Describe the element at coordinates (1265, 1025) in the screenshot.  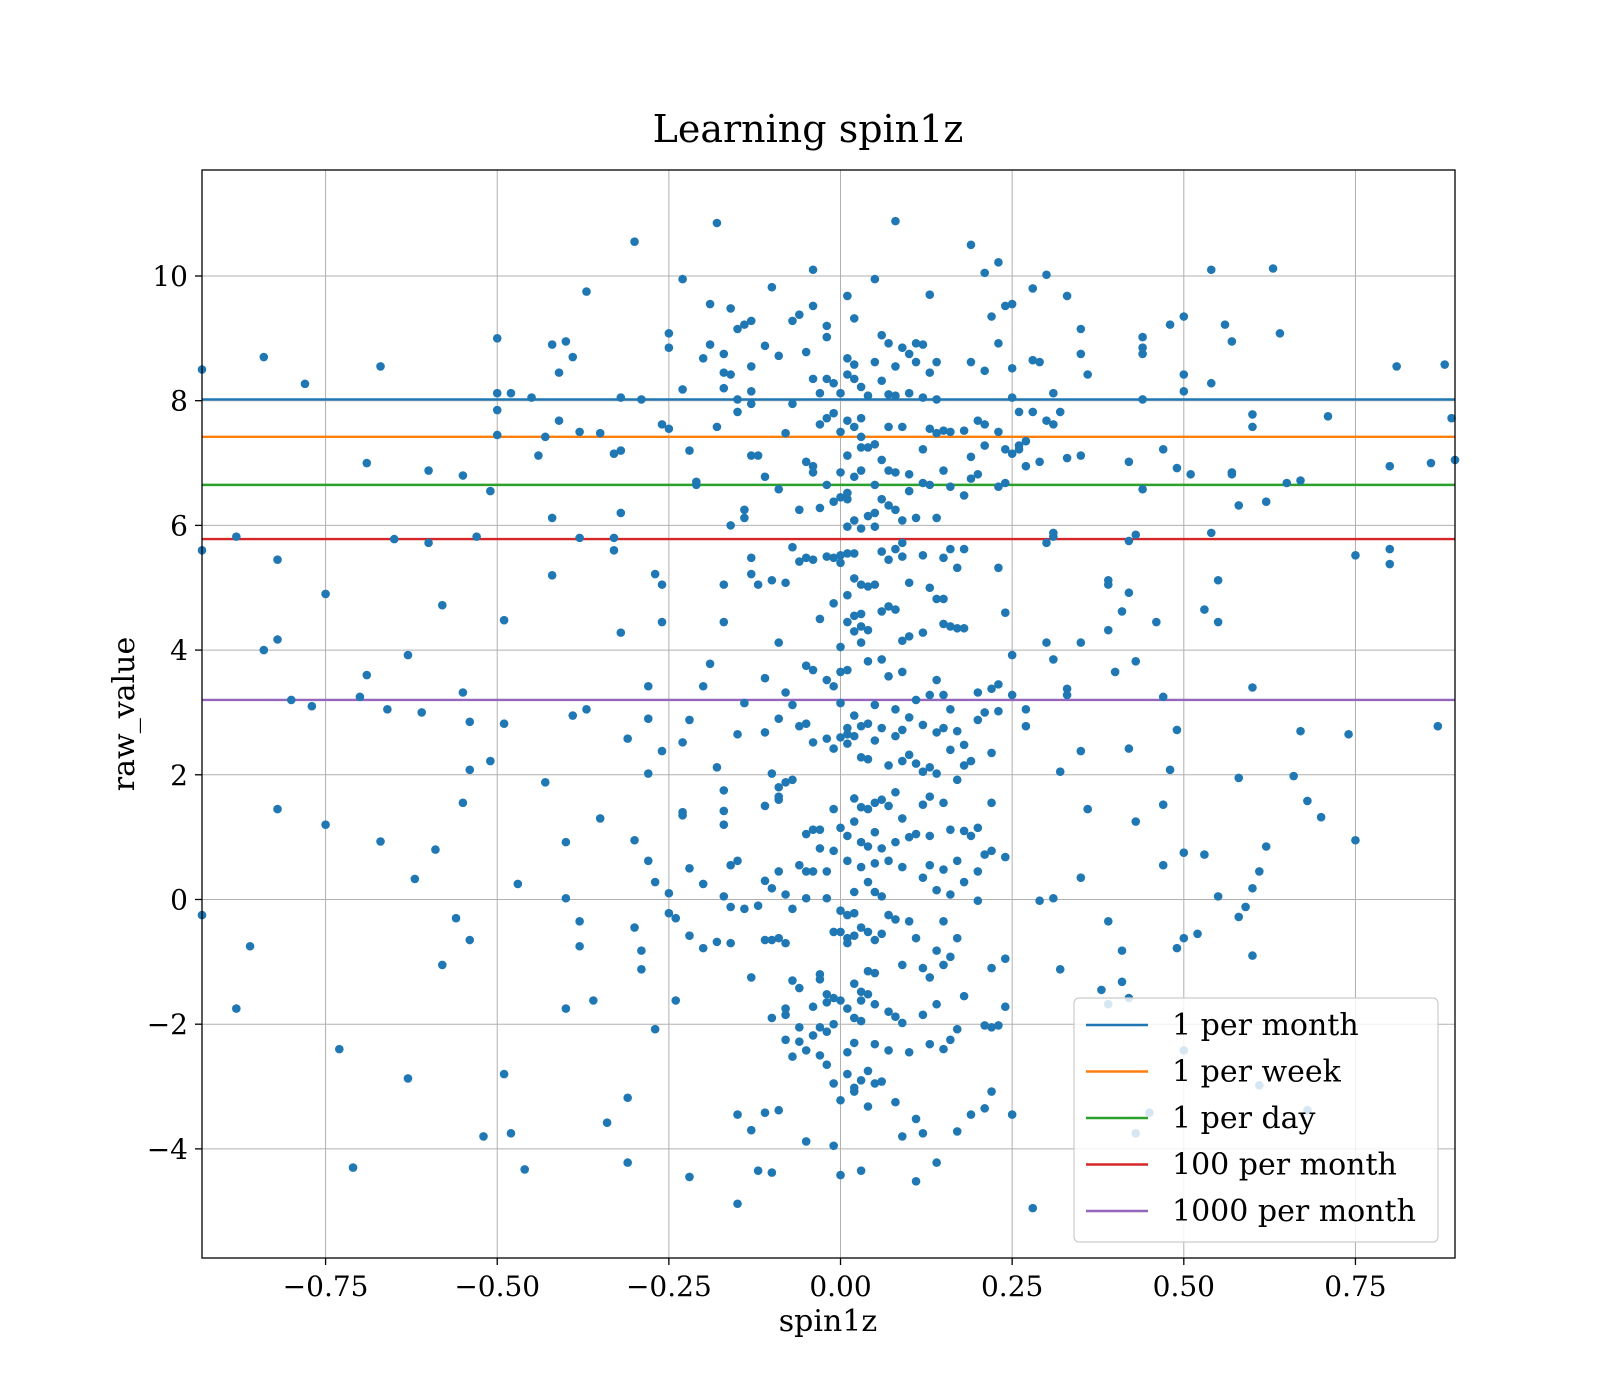
I see `legend-label: 1 per month` at that location.